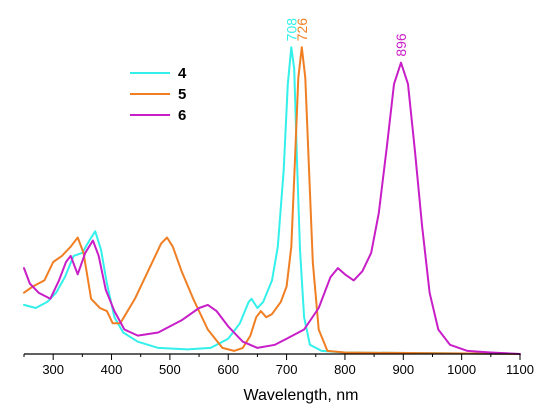 The height and width of the screenshot is (411, 550). What do you see at coordinates (182, 94) in the screenshot?
I see `legend-label-5: 5` at bounding box center [182, 94].